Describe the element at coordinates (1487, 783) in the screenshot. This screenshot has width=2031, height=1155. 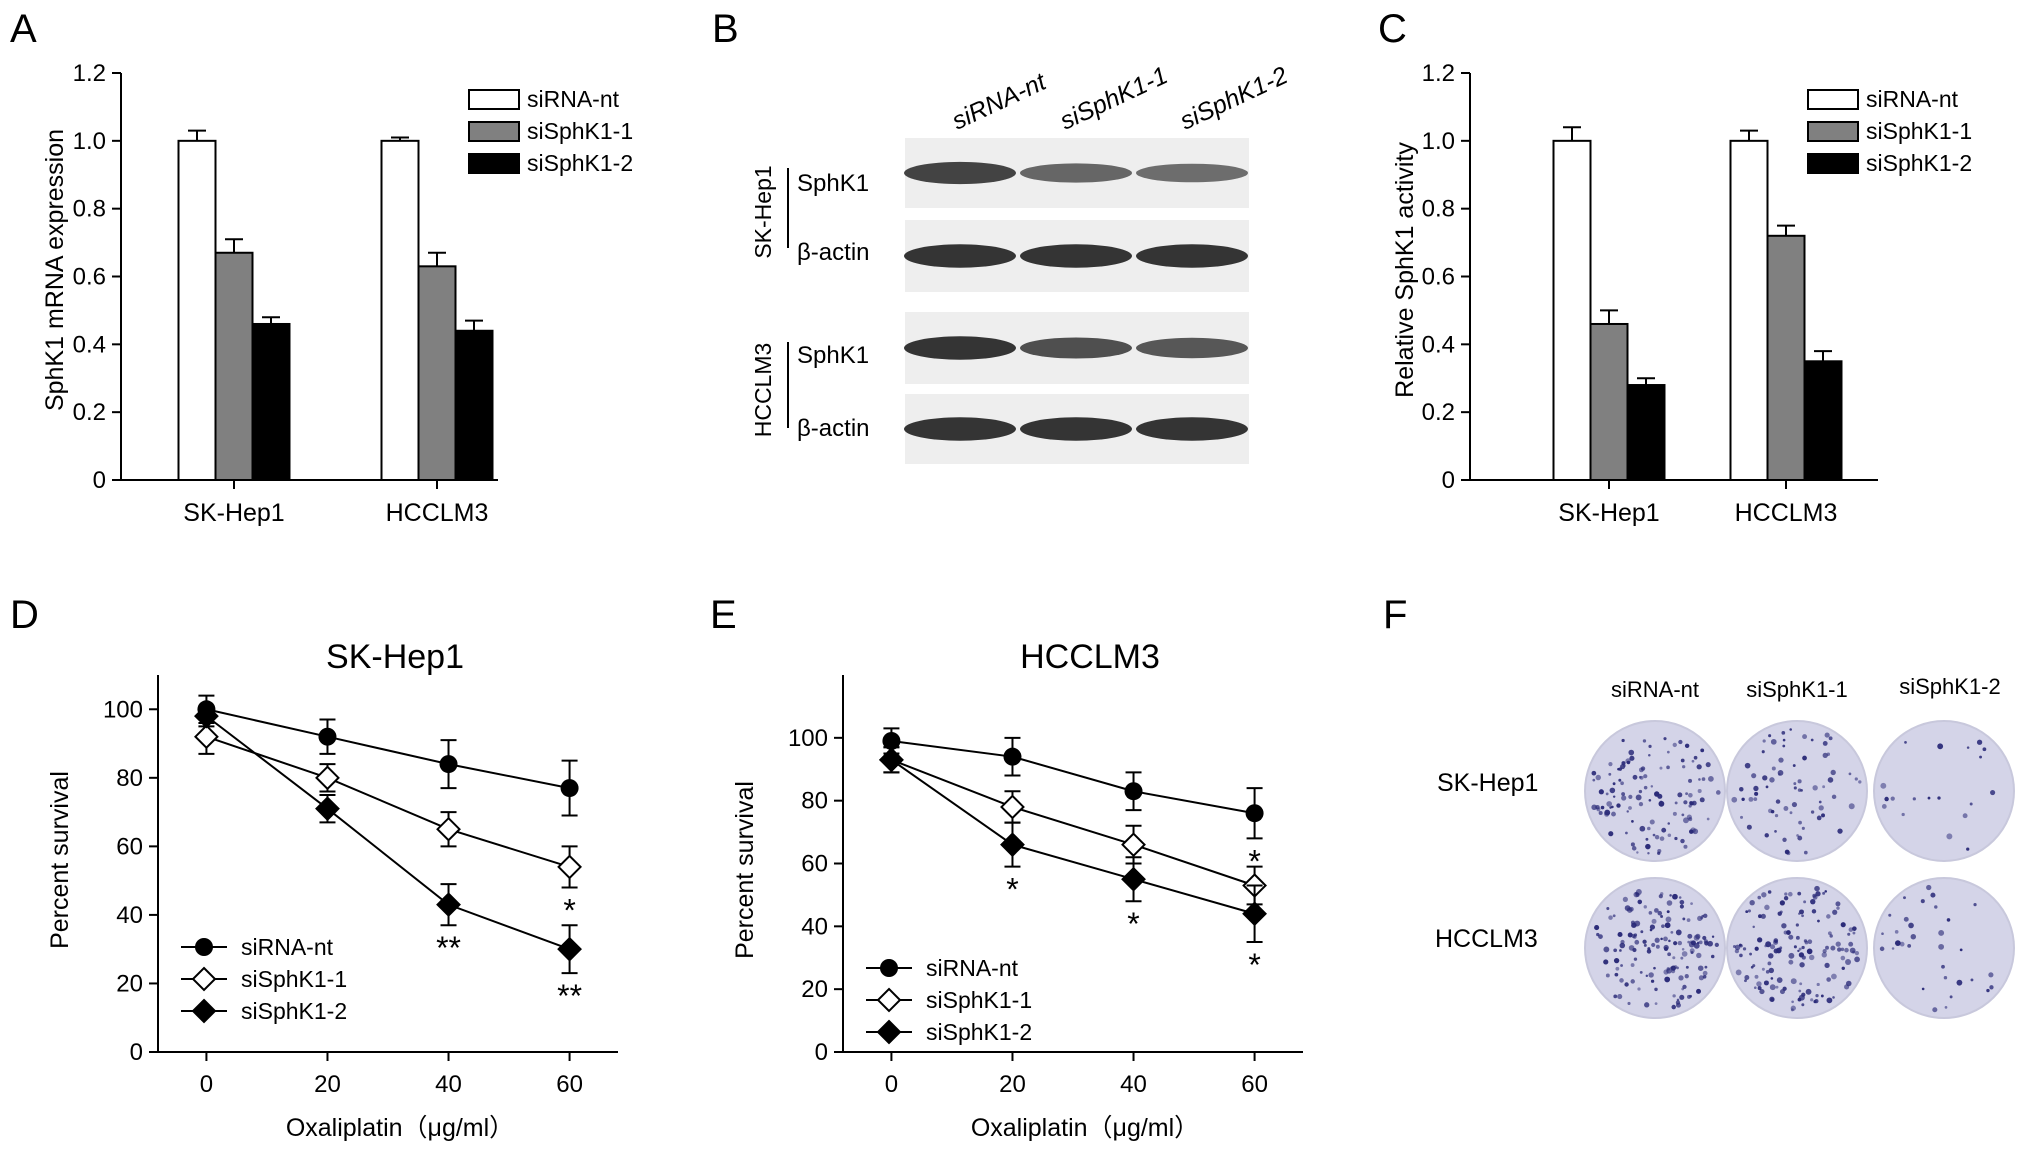
I see `colony-row-label-1: SK-Hep1` at that location.